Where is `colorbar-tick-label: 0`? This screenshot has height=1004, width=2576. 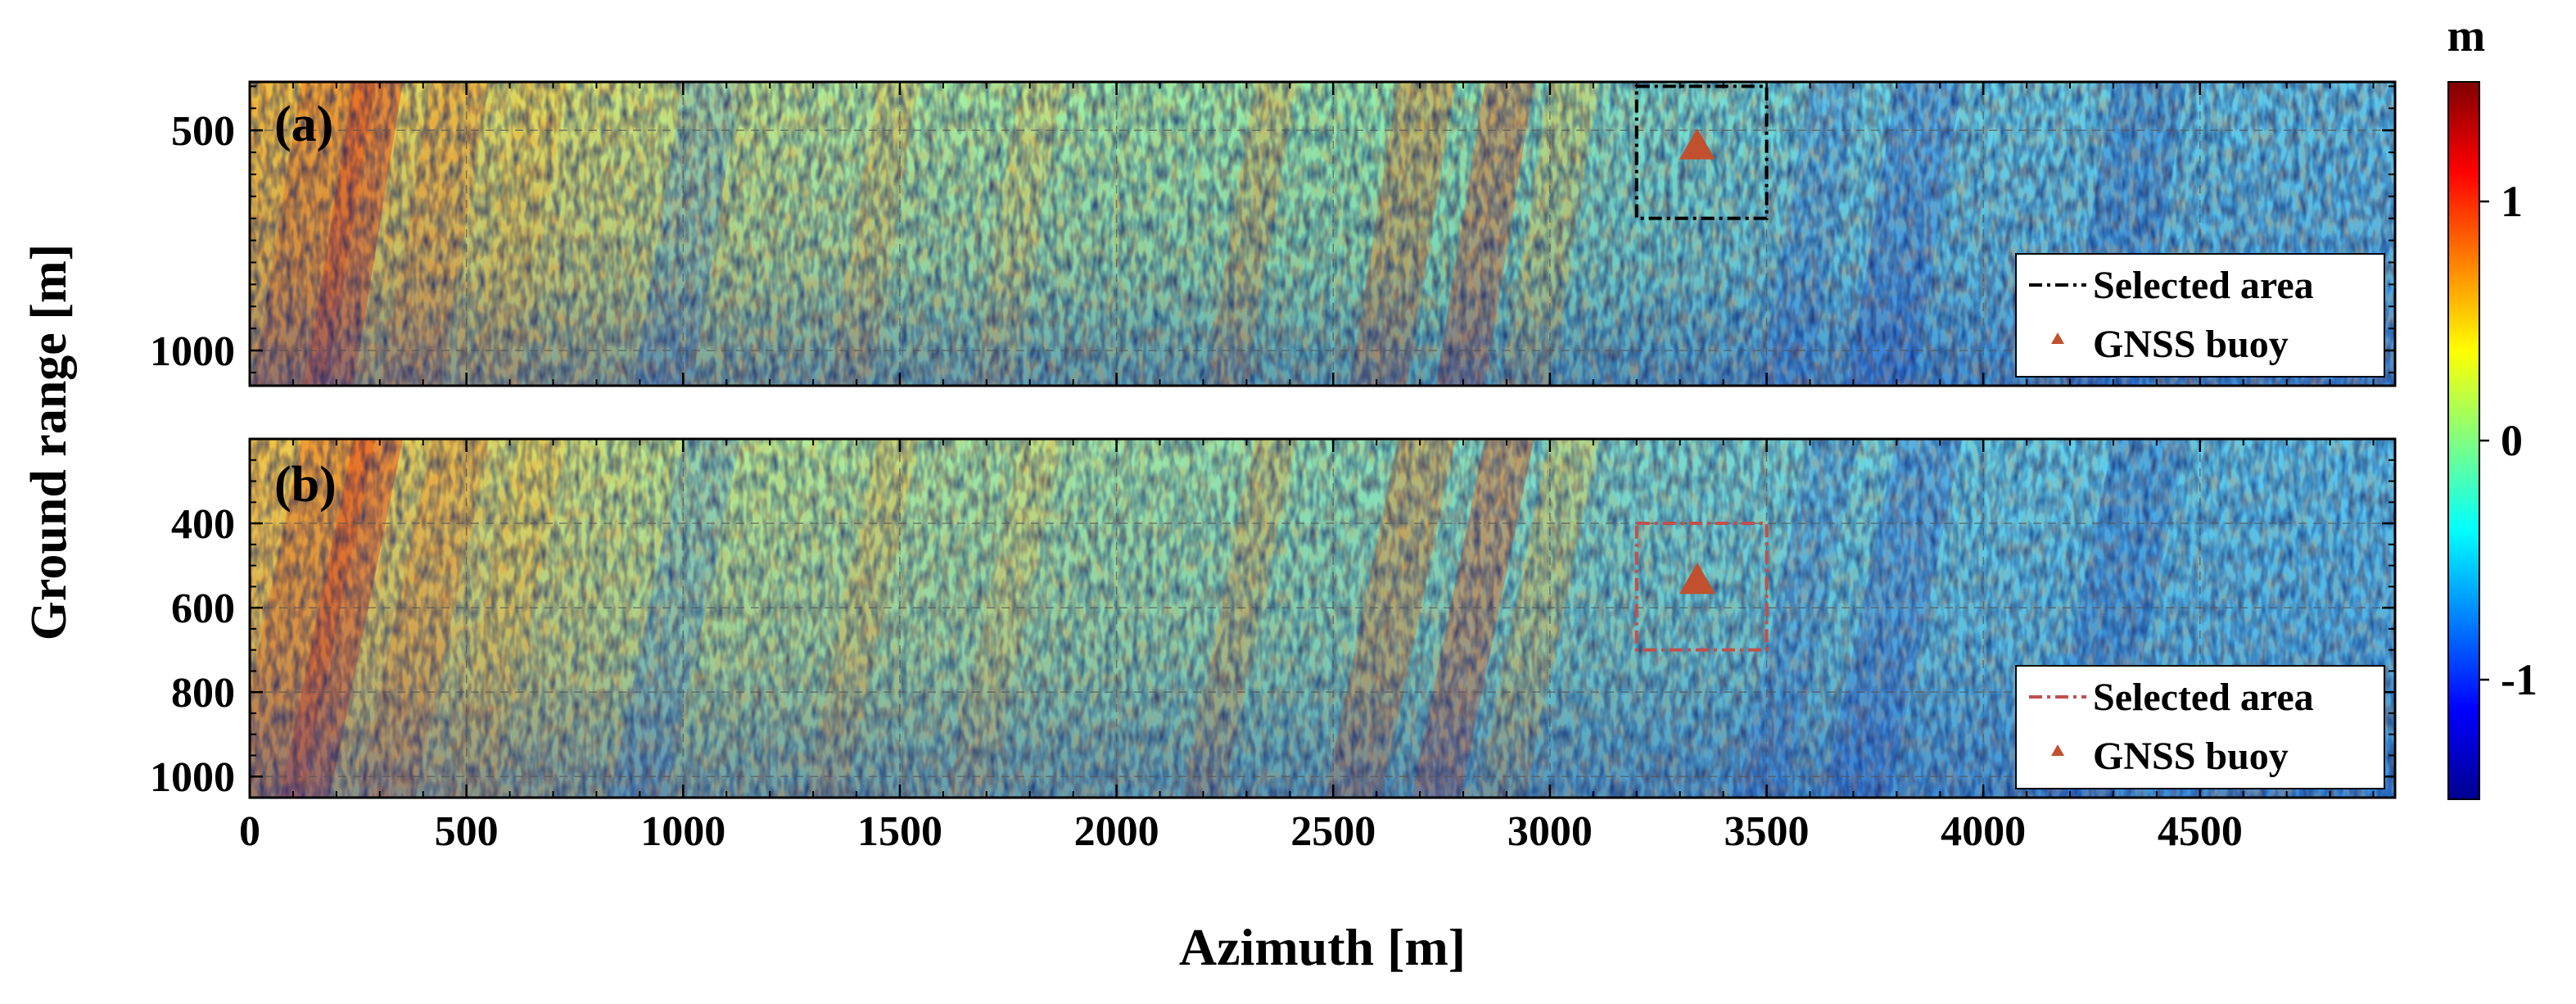
colorbar-tick-label: 0 is located at coordinates (2512, 440).